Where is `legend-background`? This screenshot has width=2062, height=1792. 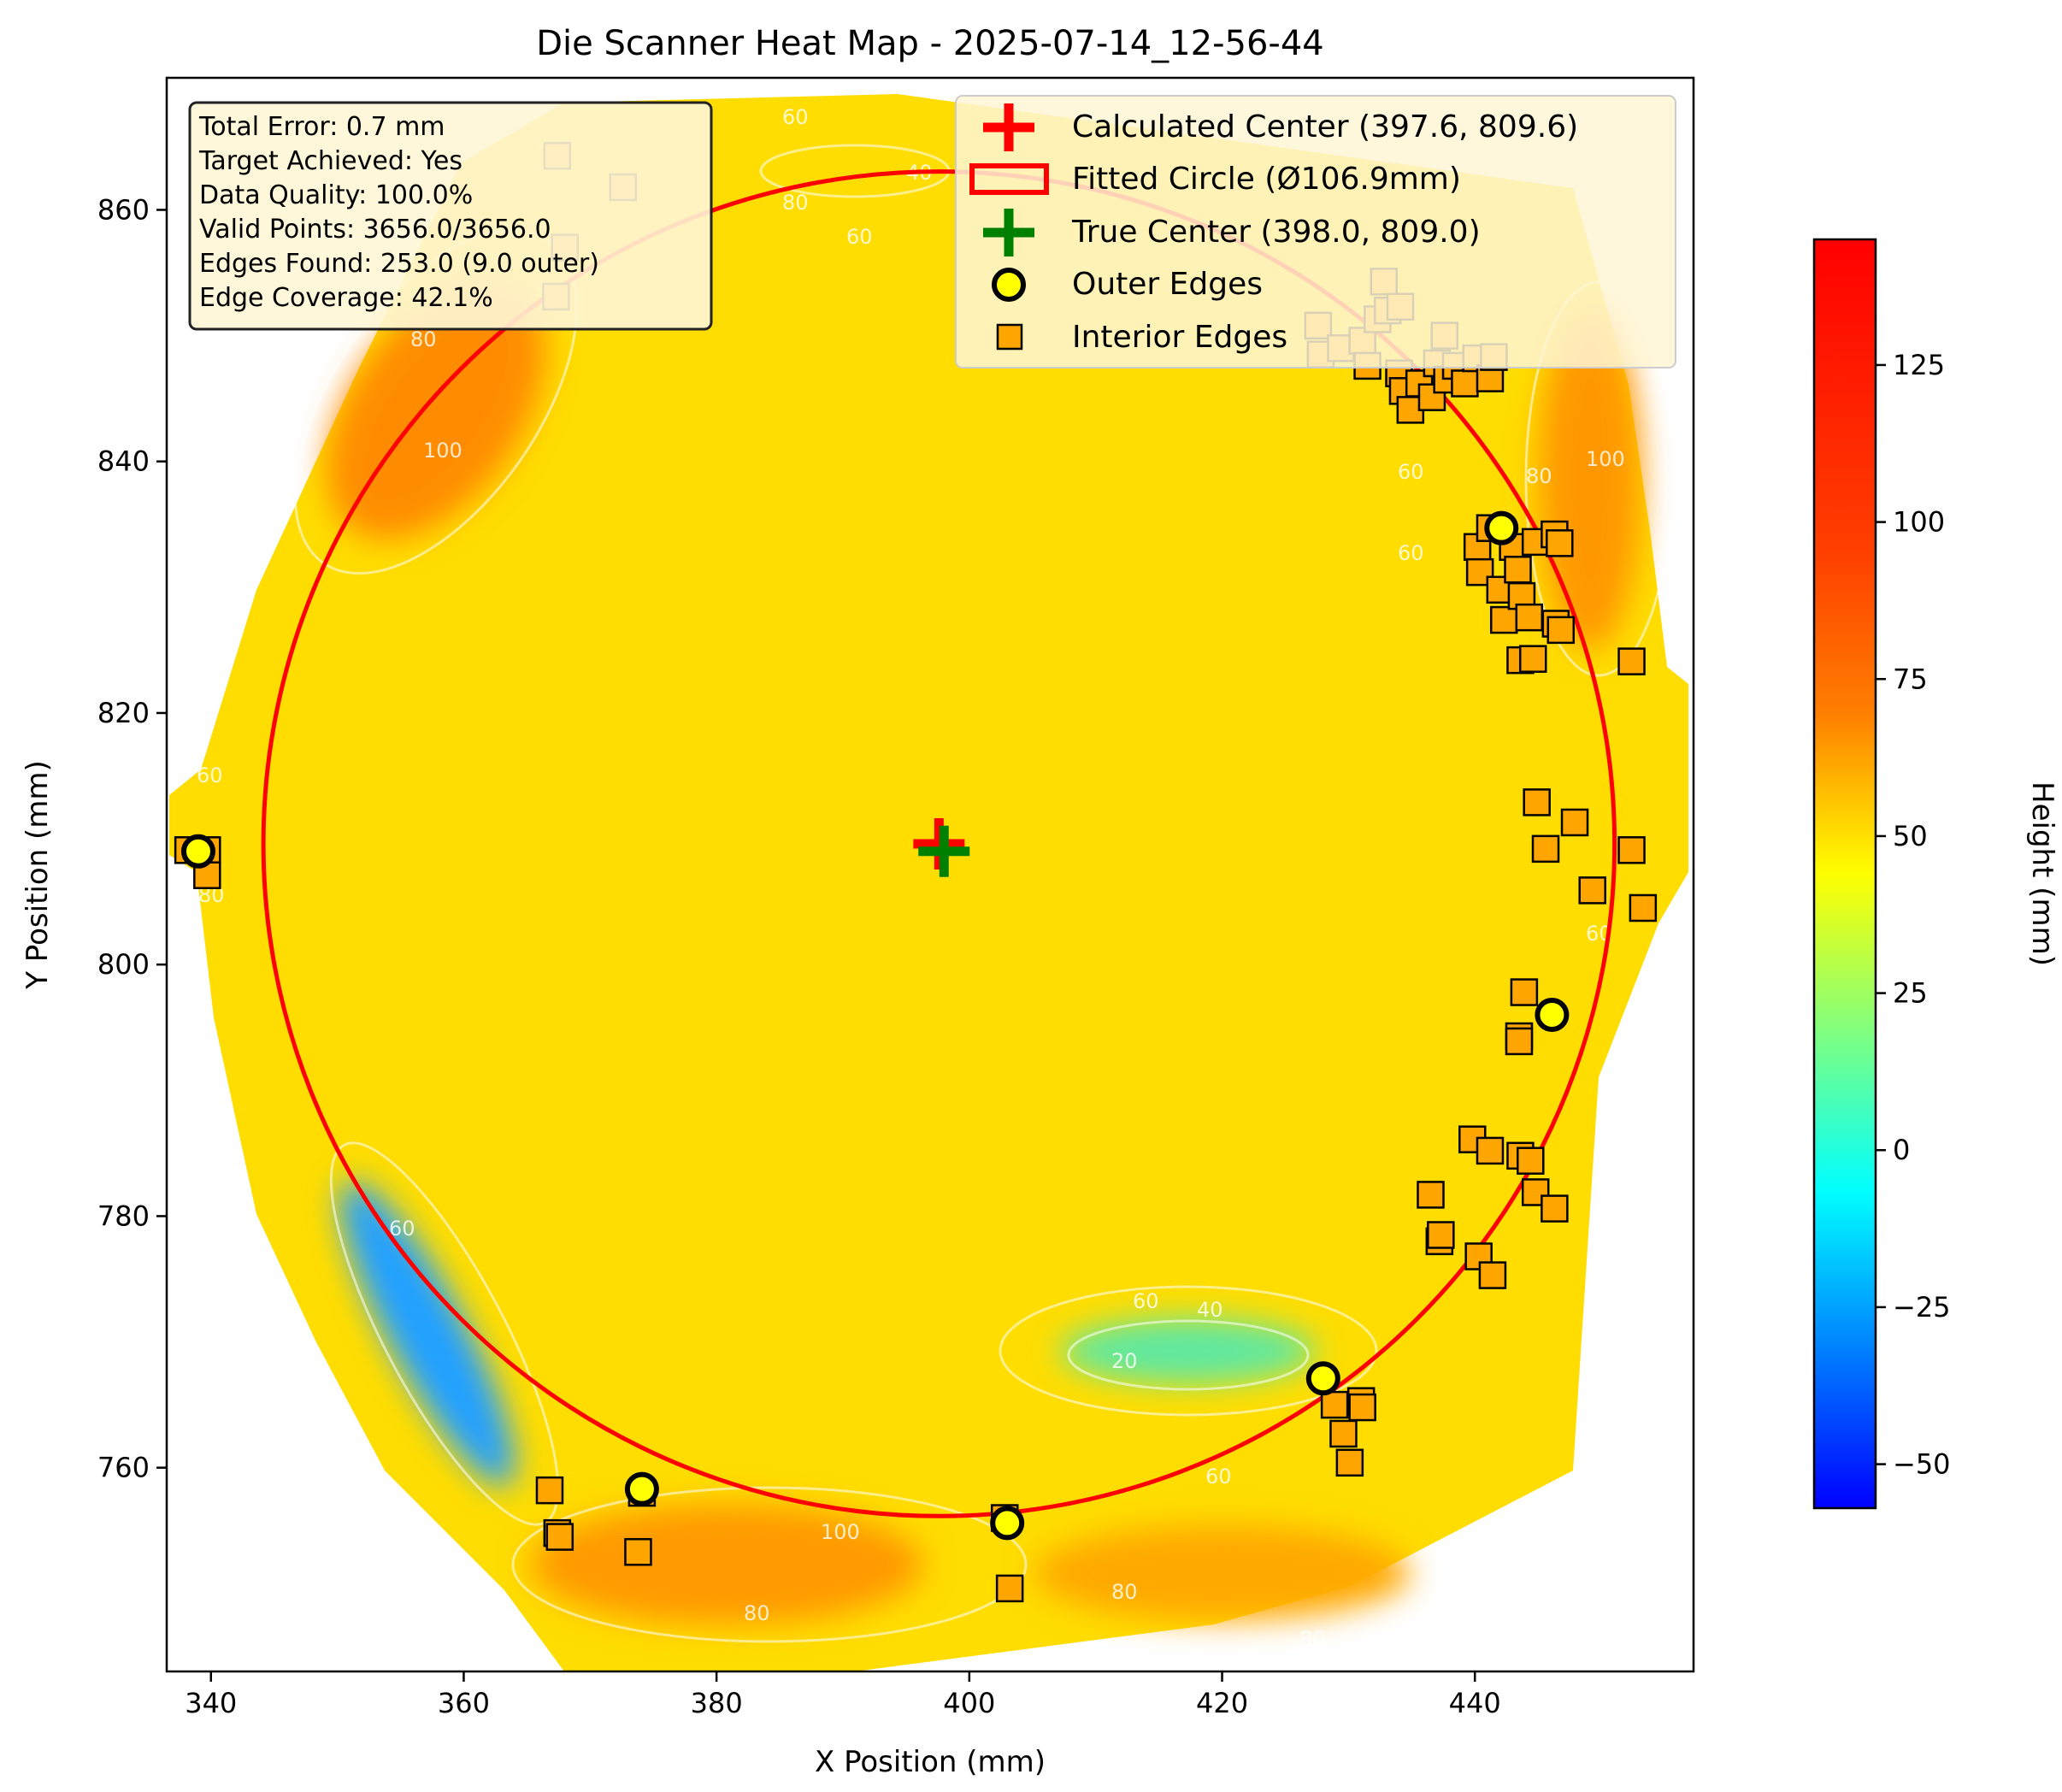
legend-background is located at coordinates (1315, 231).